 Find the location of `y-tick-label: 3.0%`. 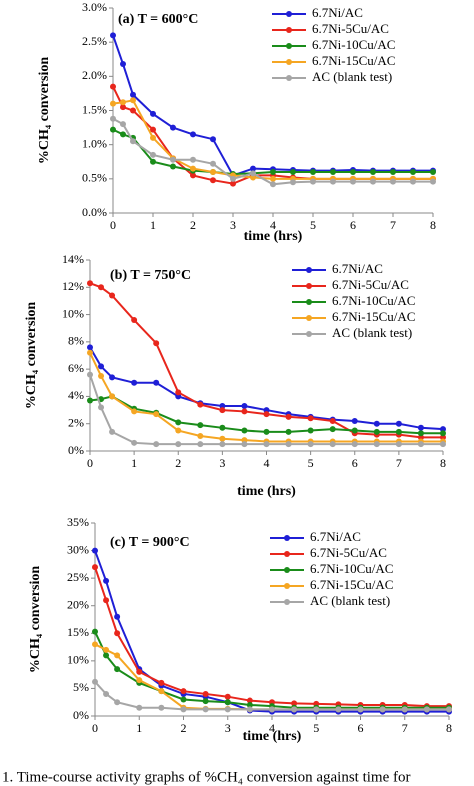

y-tick-label: 3.0% is located at coordinates (94, 7).